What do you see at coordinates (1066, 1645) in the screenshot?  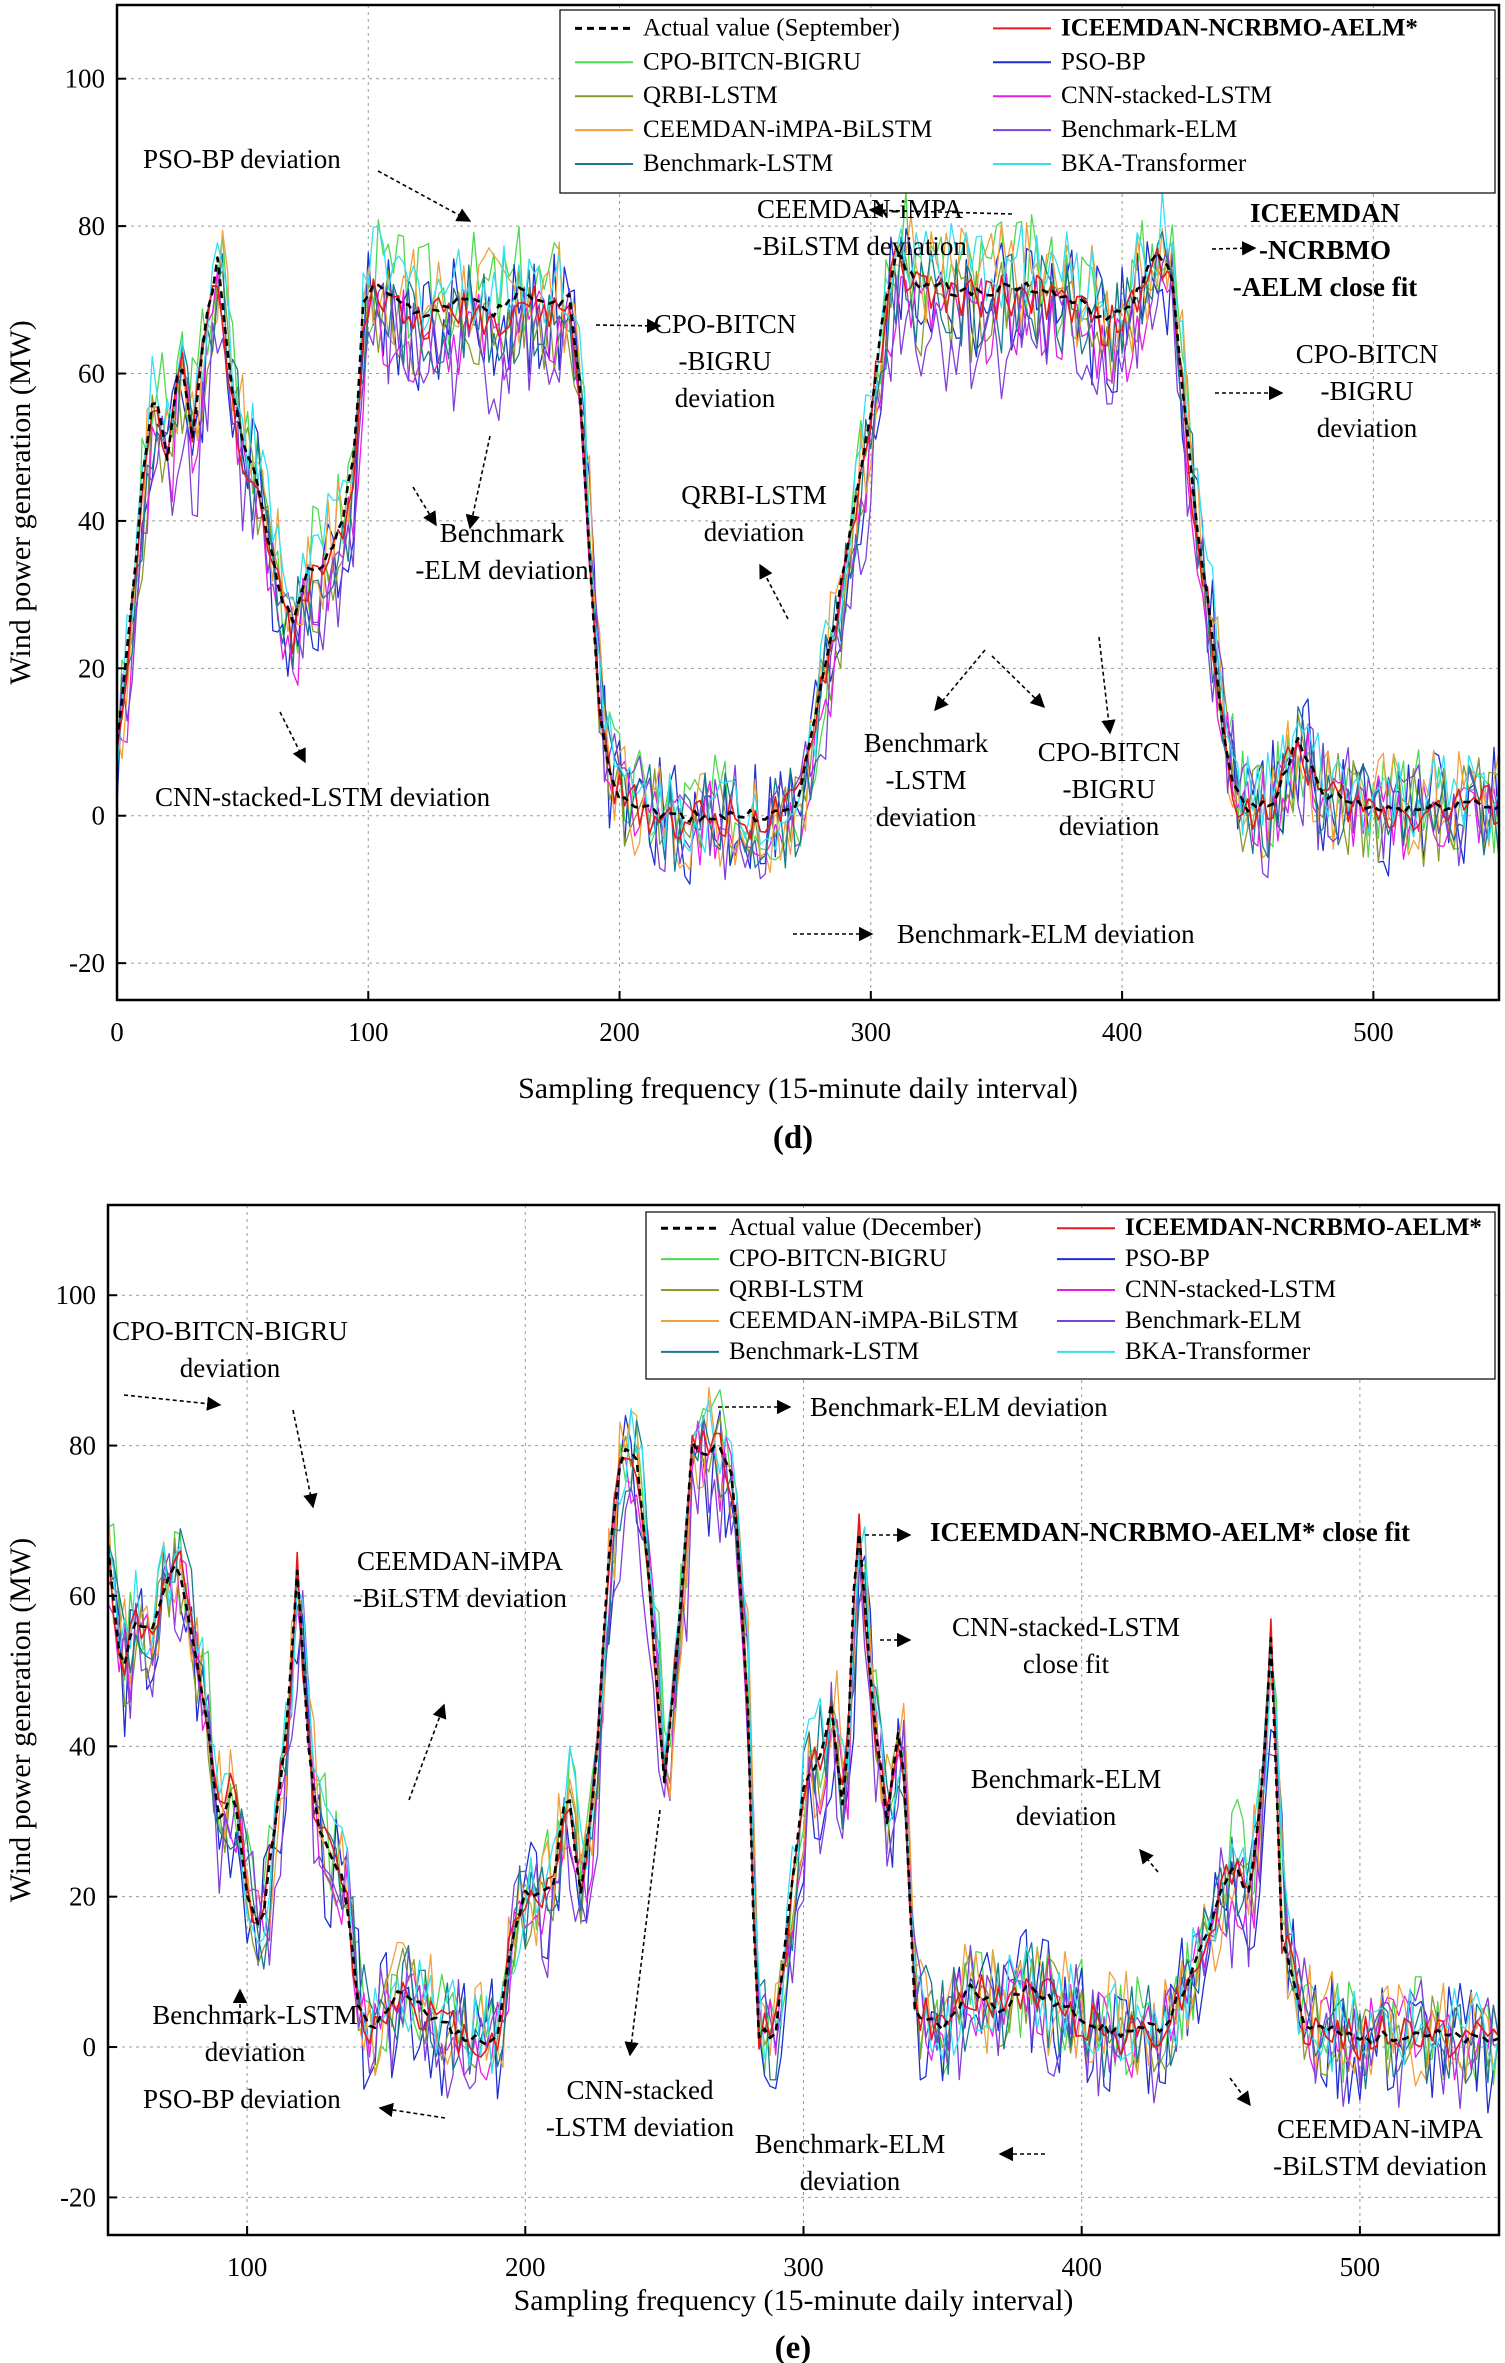 I see `annotation-label: CNN-stacked-LSTM close fit` at bounding box center [1066, 1645].